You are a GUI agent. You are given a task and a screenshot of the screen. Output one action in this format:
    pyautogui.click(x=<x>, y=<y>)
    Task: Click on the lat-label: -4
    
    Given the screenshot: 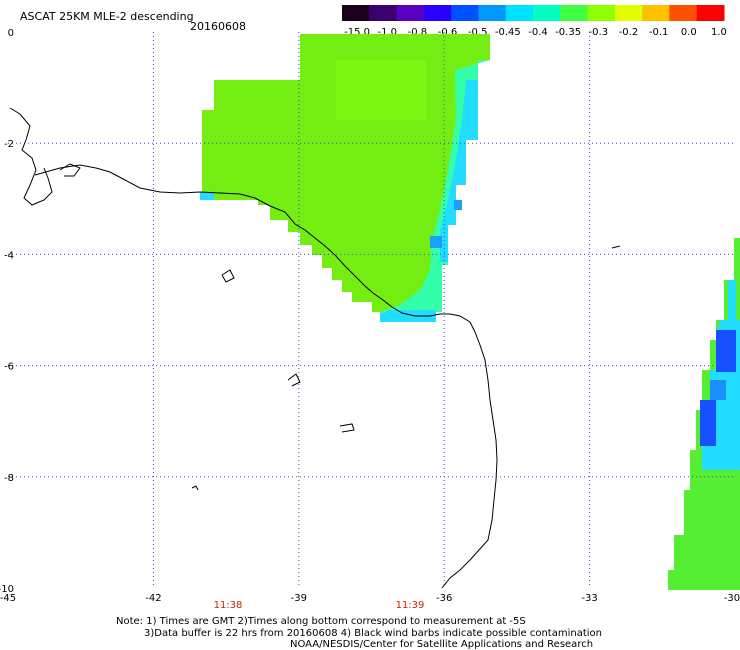 What is the action you would take?
    pyautogui.click(x=9, y=255)
    